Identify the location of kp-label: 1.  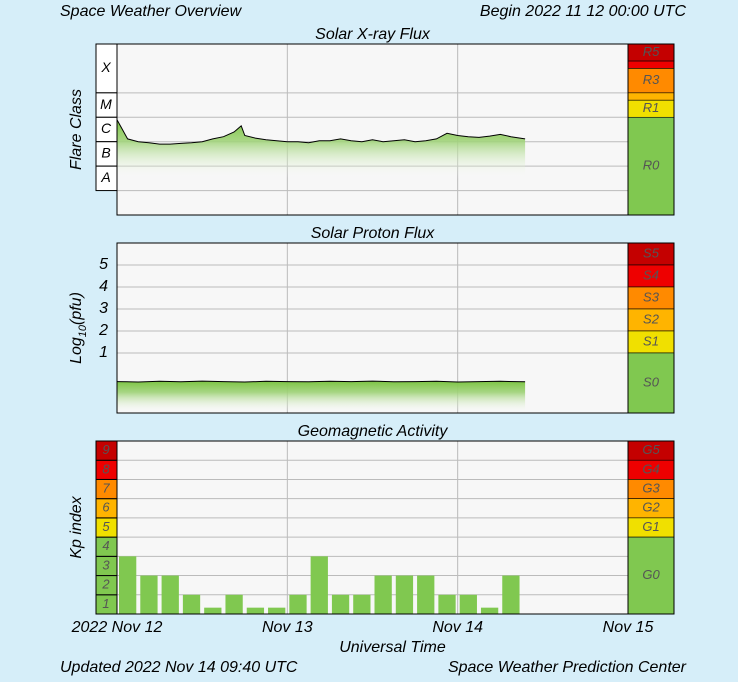
(105, 603).